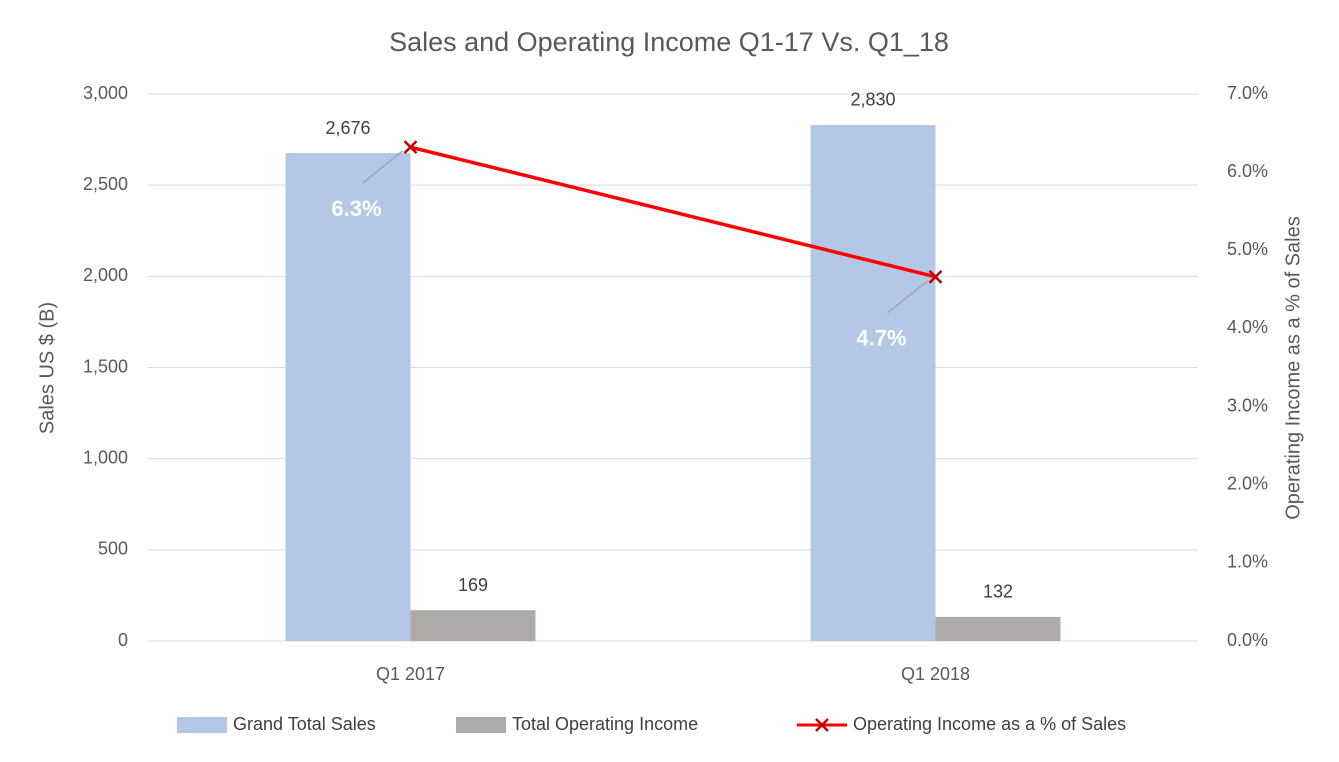 This screenshot has width=1339, height=762. I want to click on y2-tick-label: 1.0%, so click(1247, 562).